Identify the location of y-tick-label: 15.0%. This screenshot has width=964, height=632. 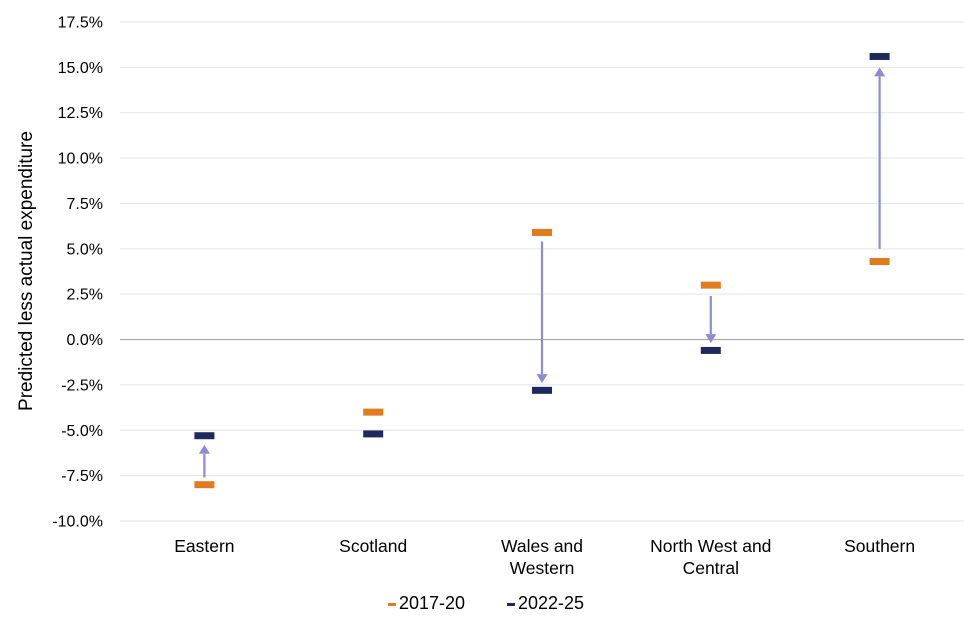
(80, 68).